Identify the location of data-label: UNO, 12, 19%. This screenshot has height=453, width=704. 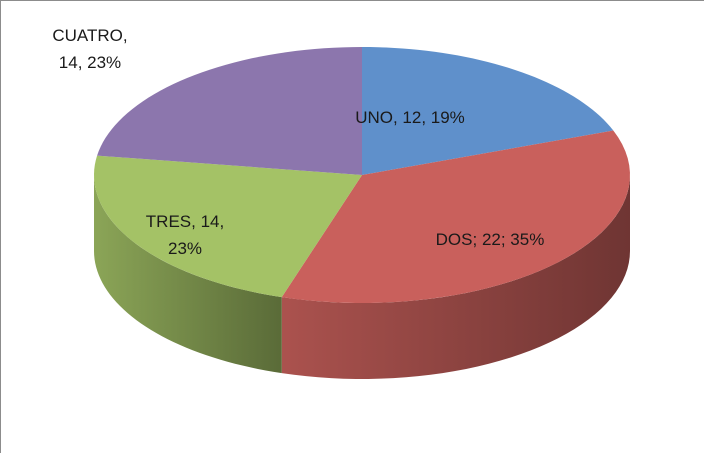
(410, 117).